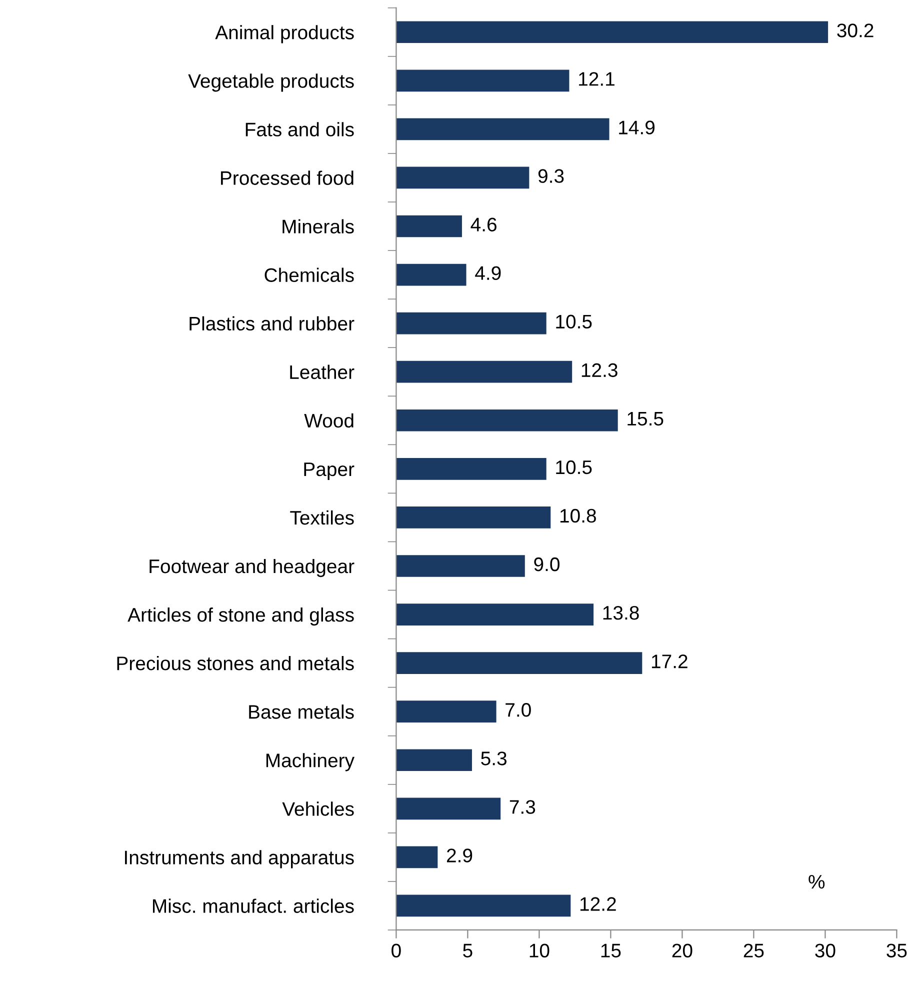 This screenshot has width=915, height=981. What do you see at coordinates (322, 372) in the screenshot?
I see `y-tick-label: Leather` at bounding box center [322, 372].